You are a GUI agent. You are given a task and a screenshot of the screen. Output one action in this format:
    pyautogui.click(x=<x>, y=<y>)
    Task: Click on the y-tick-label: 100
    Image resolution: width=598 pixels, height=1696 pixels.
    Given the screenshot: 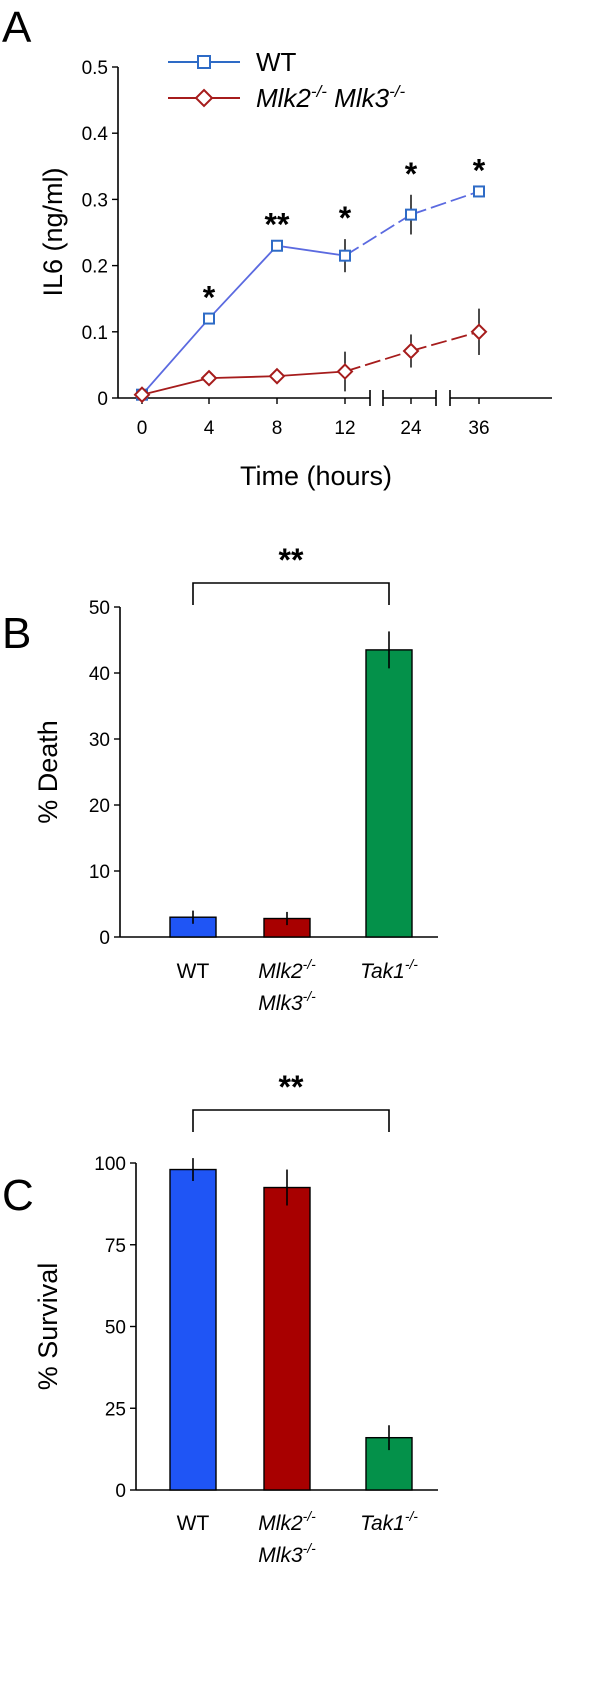 What is the action you would take?
    pyautogui.click(x=110, y=1164)
    